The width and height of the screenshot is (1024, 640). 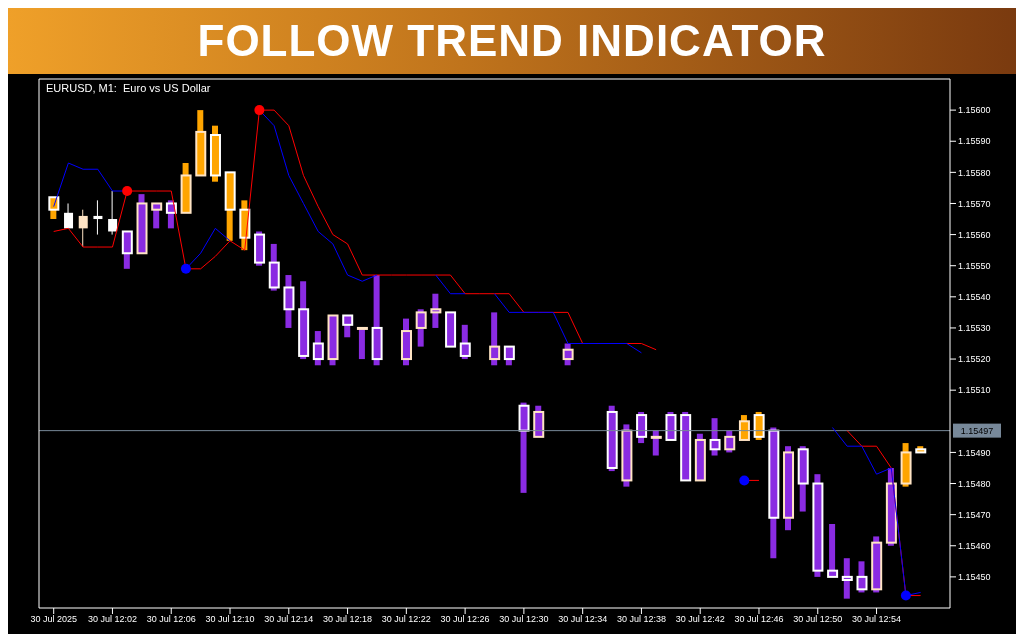 What do you see at coordinates (406, 619) in the screenshot?
I see `x-tick-label: 30 Jul 12:22` at bounding box center [406, 619].